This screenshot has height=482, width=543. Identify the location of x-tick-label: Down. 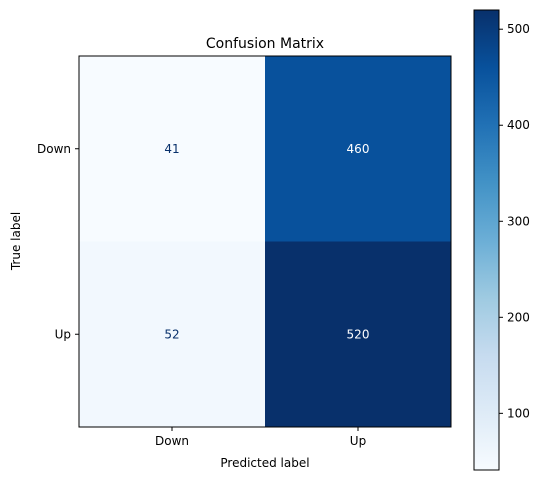
(172, 441).